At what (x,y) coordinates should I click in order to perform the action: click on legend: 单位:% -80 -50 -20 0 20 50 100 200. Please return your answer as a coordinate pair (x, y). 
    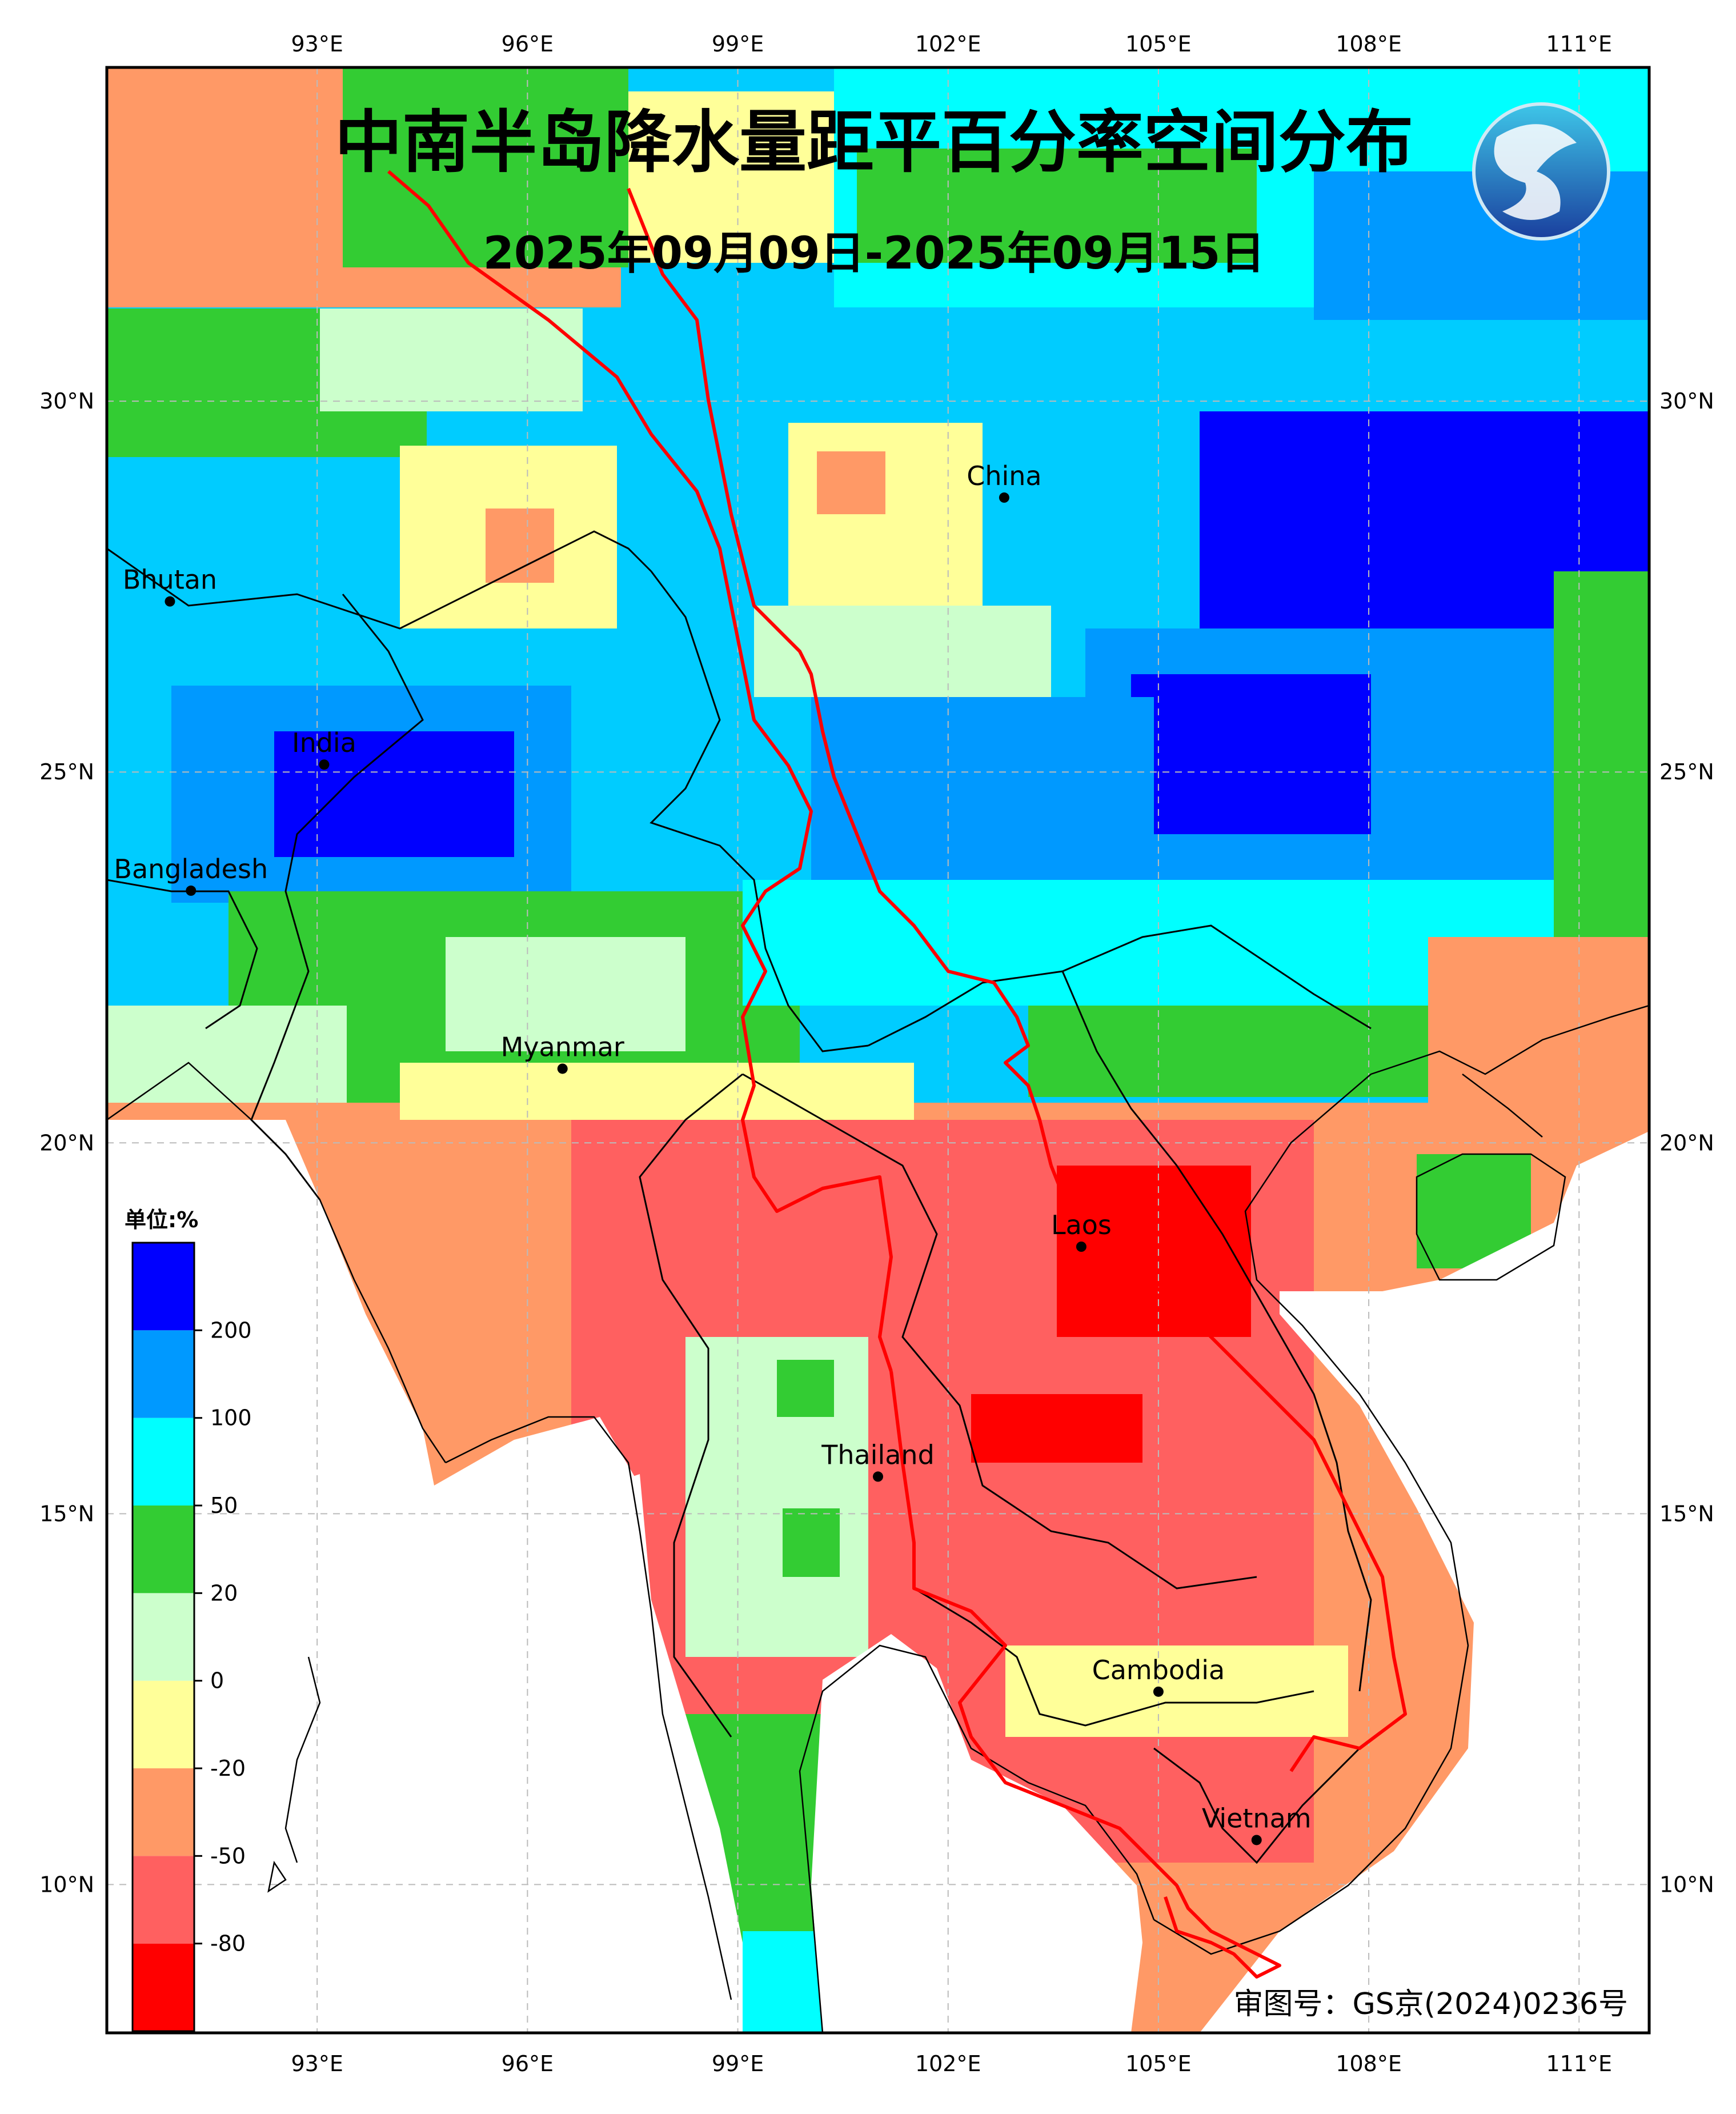
    Looking at the image, I should click on (188, 1619).